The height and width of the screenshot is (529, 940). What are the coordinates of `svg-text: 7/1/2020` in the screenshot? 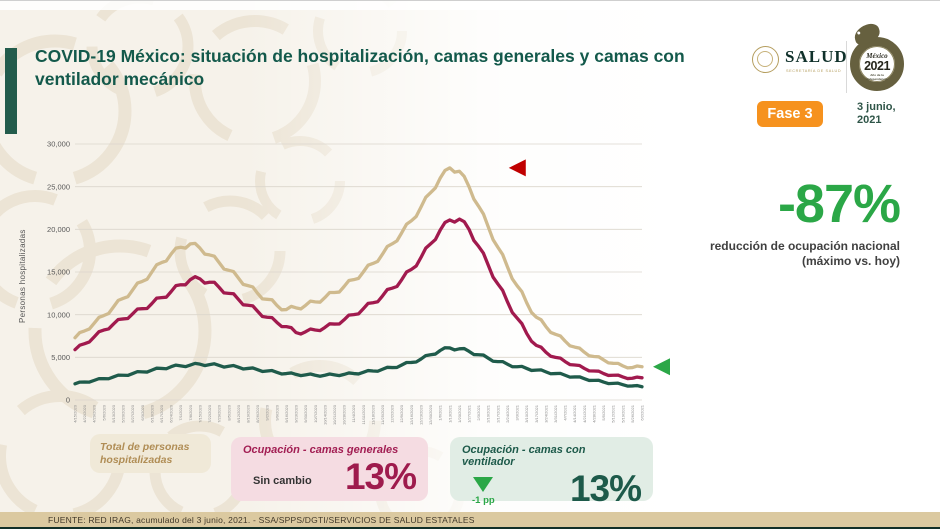 It's located at (180, 412).